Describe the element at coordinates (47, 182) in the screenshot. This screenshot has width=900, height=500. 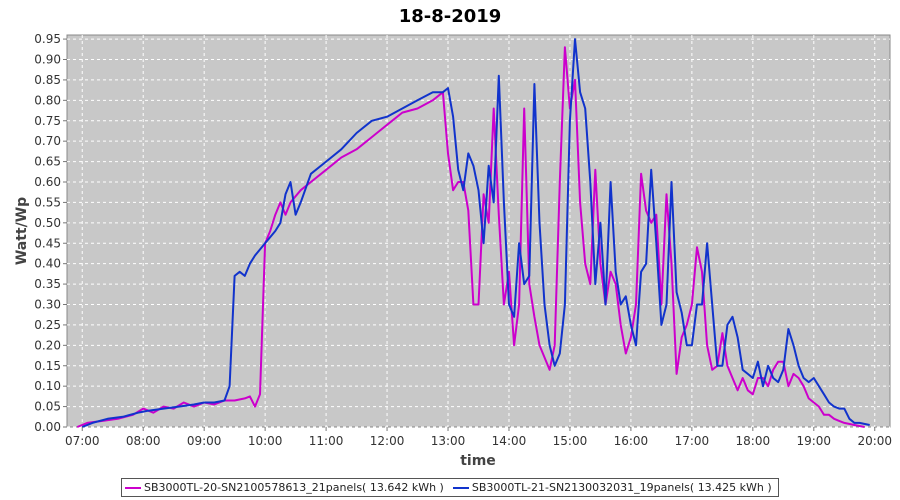
I see `y-tick-label: 0.60` at that location.